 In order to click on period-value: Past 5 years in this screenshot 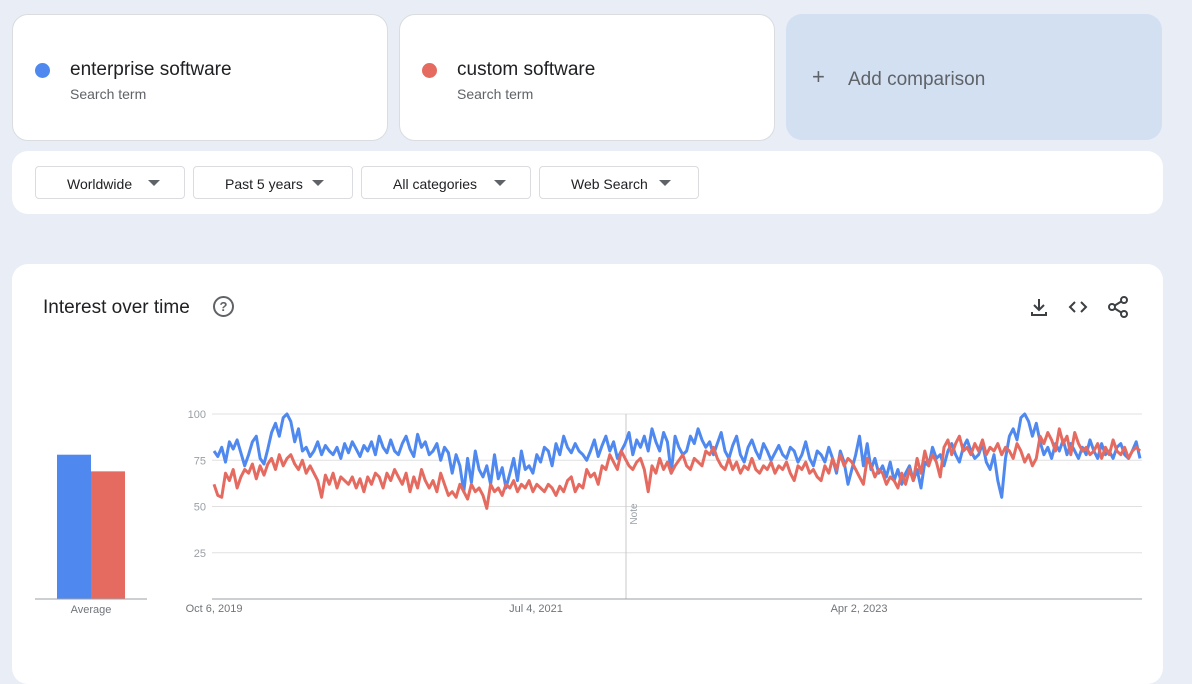, I will do `click(264, 184)`.